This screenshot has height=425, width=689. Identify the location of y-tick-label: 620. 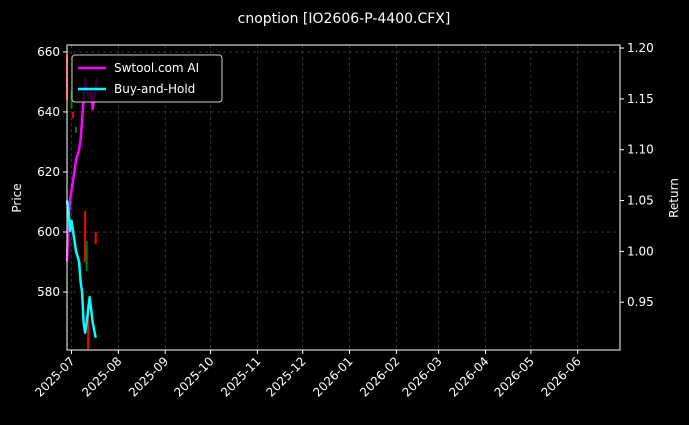
(48, 172).